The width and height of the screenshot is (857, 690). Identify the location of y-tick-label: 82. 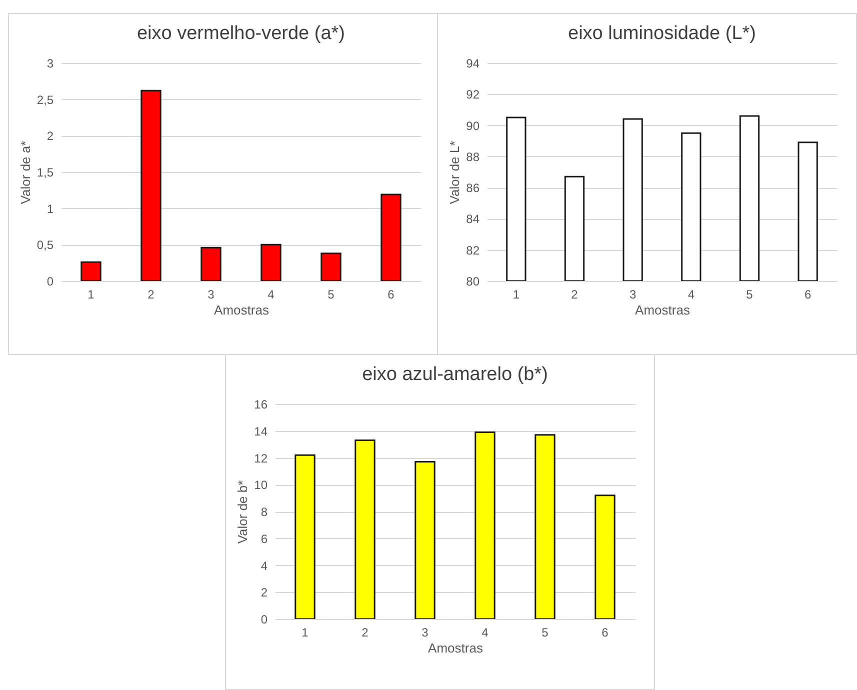
(473, 250).